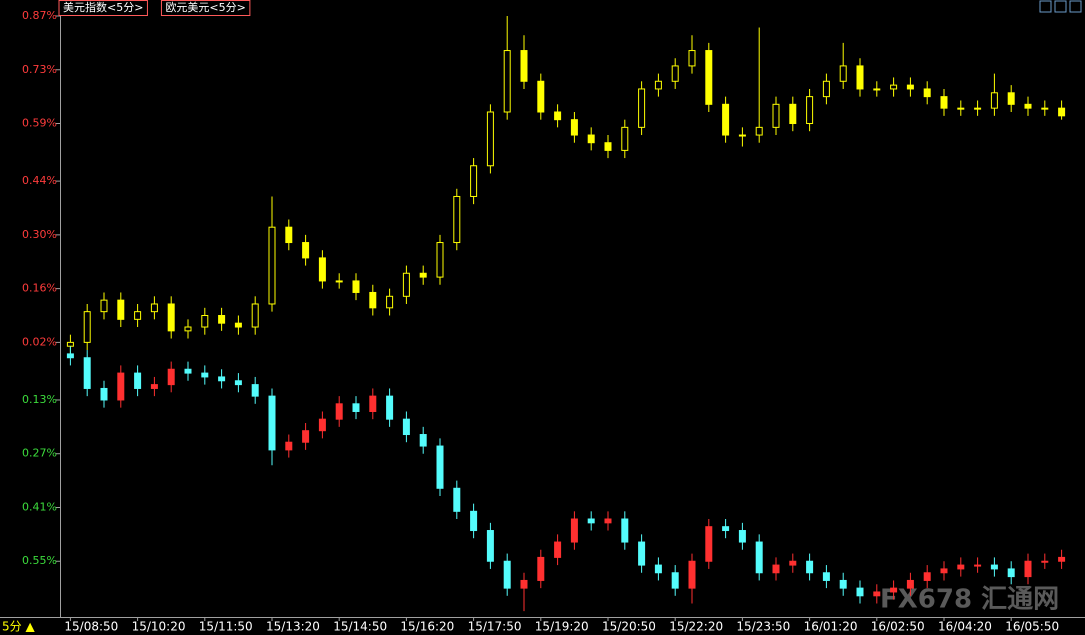 Image resolution: width=1085 pixels, height=635 pixels. I want to click on x-tick-label: 15/16:20, so click(427, 627).